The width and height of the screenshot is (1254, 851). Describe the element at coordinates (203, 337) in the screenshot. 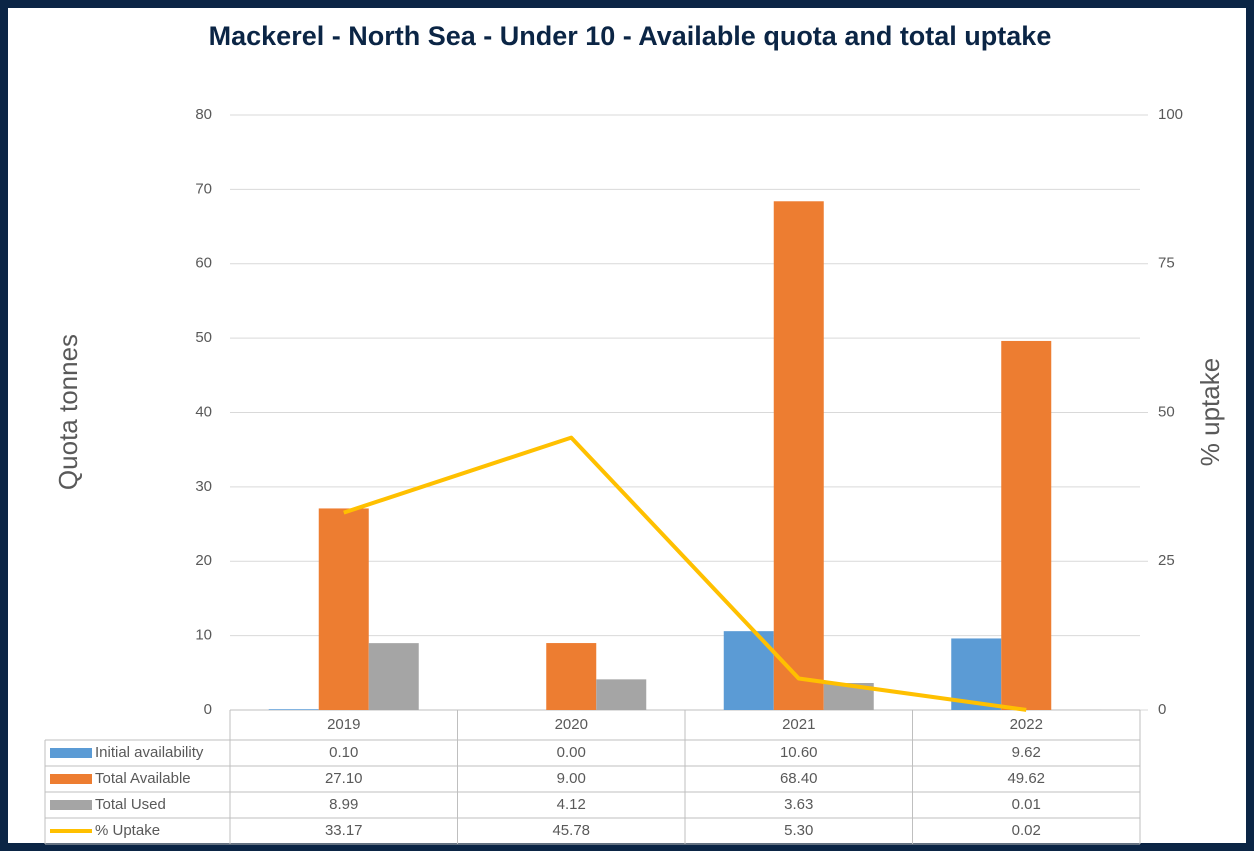

I see `y-tick-label: 50` at that location.